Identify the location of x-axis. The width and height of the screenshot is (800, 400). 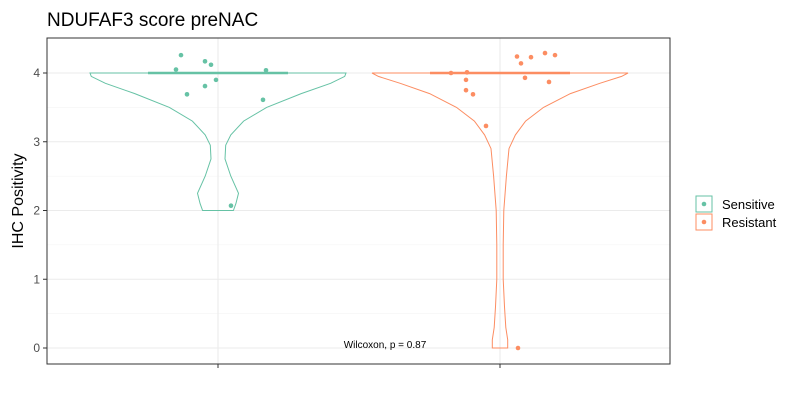
(359, 366).